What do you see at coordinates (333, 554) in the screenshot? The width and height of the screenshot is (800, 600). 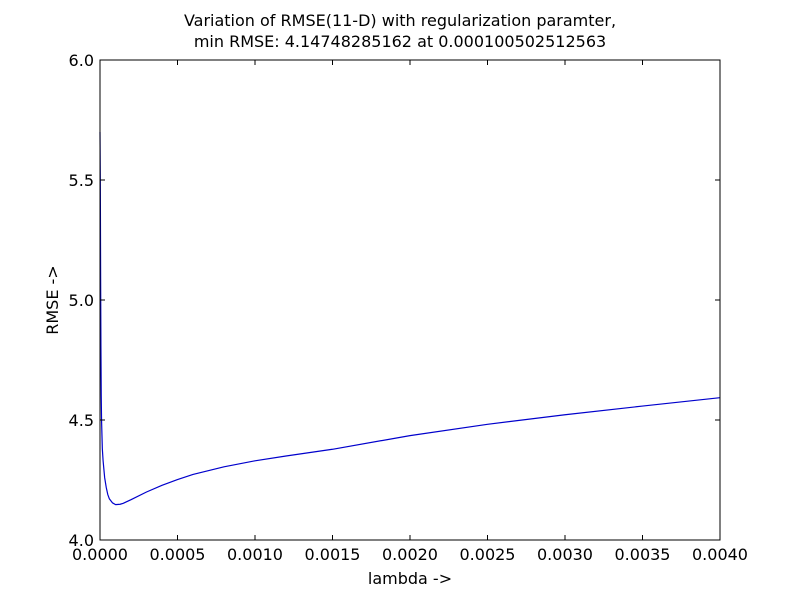 I see `x-tick-label: 0.0015` at bounding box center [333, 554].